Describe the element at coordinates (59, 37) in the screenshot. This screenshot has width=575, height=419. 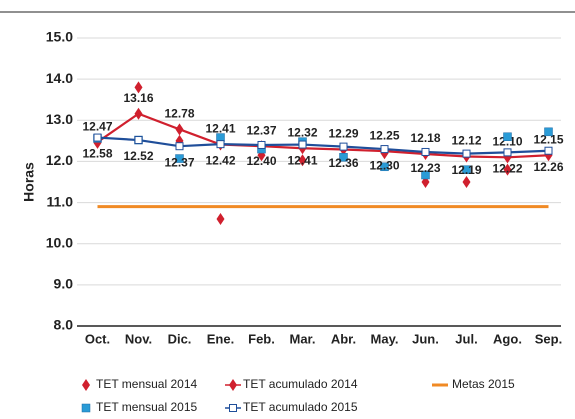
I see `y-tick-label: 15.0` at that location.